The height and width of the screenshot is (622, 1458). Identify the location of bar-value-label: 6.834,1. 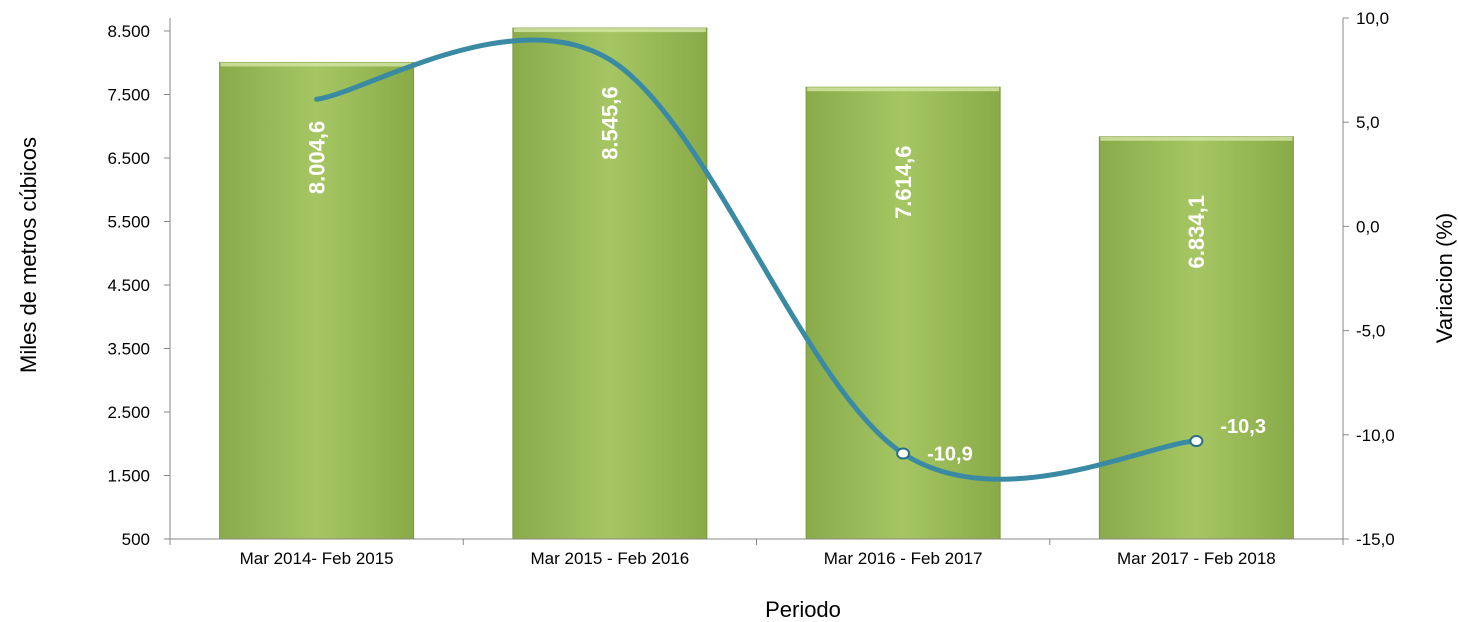
(1196, 231).